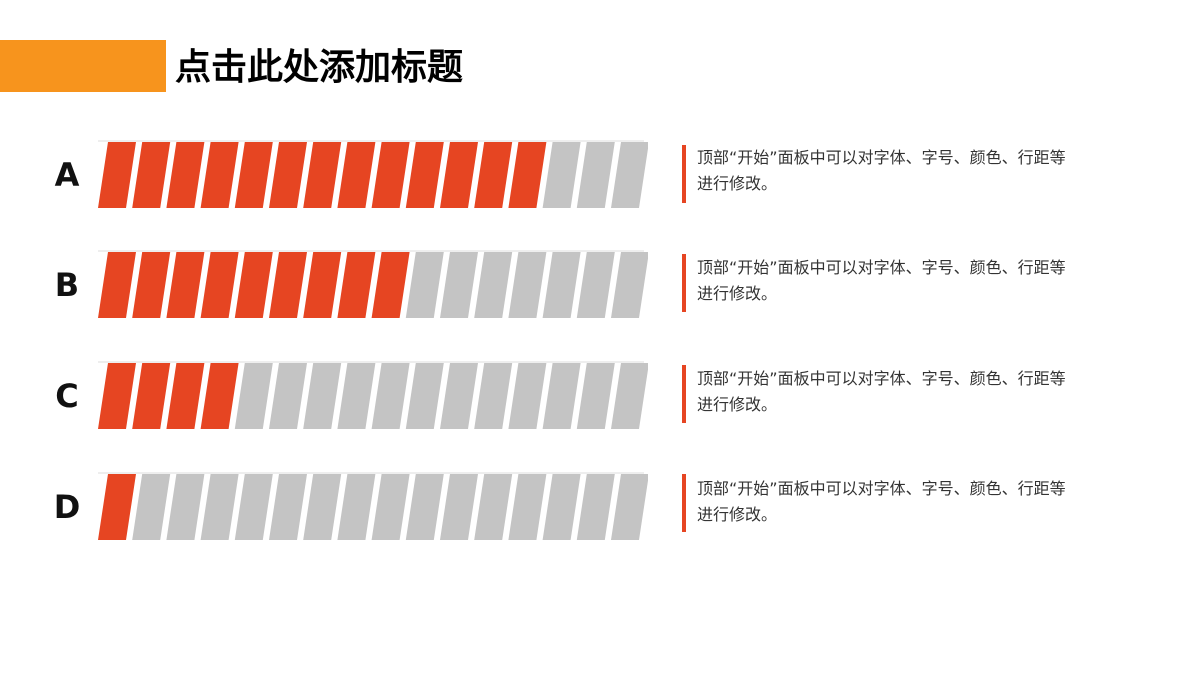  What do you see at coordinates (67, 285) in the screenshot?
I see `row-label: B` at bounding box center [67, 285].